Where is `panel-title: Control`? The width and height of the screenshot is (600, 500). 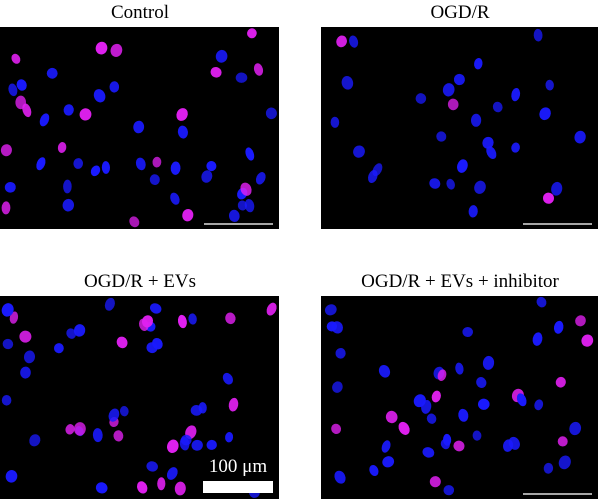 panel-title: Control is located at coordinates (140, 12).